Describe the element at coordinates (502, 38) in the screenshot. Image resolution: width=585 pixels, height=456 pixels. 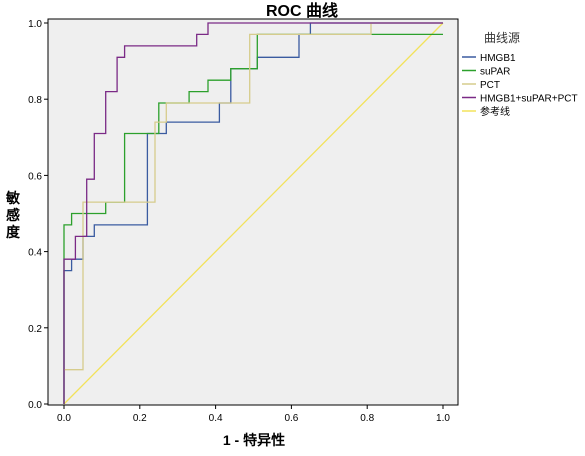
I see `legend-title: 曲线源` at that location.